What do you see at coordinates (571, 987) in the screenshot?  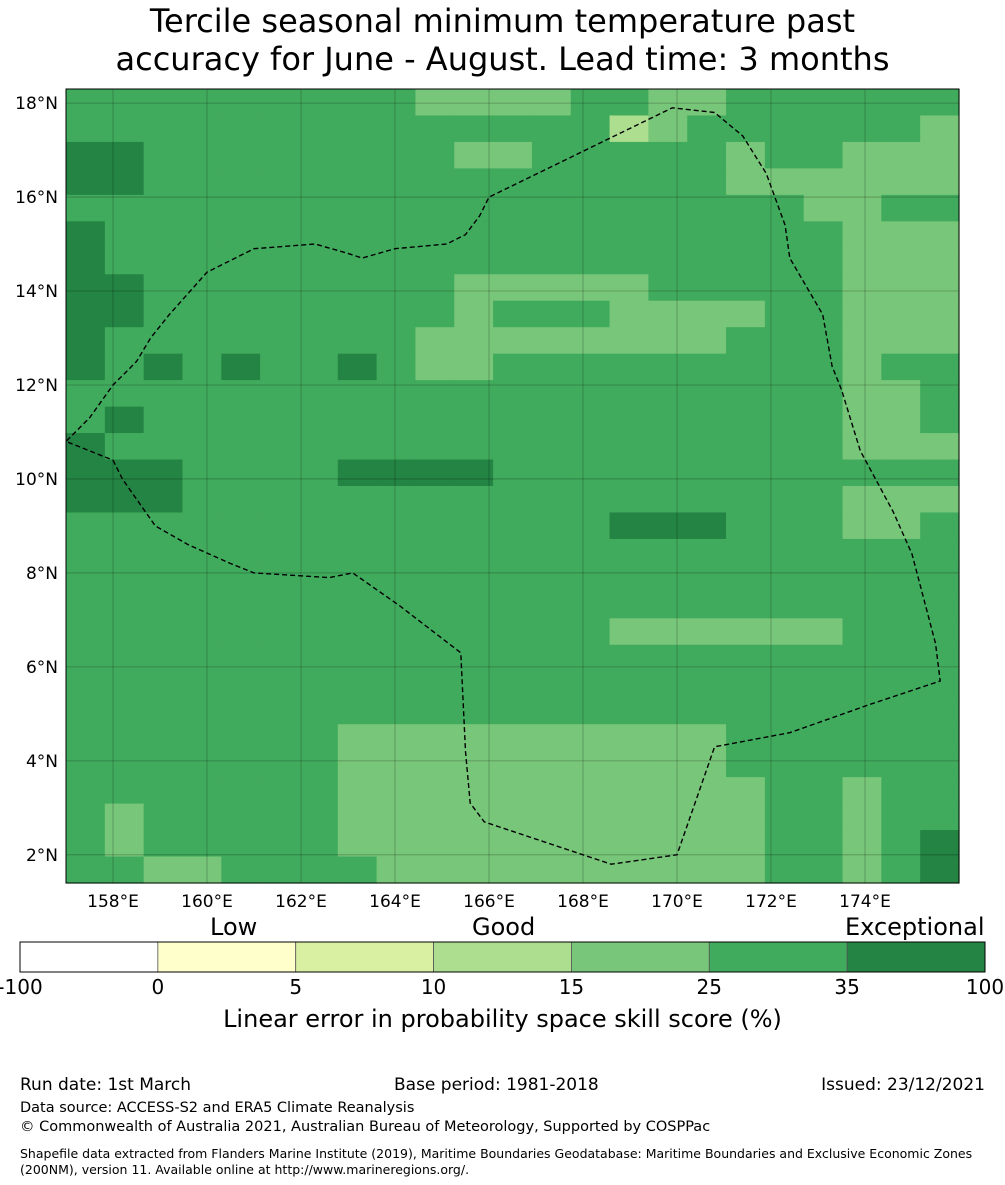 I see `colorbar-tick: 15` at bounding box center [571, 987].